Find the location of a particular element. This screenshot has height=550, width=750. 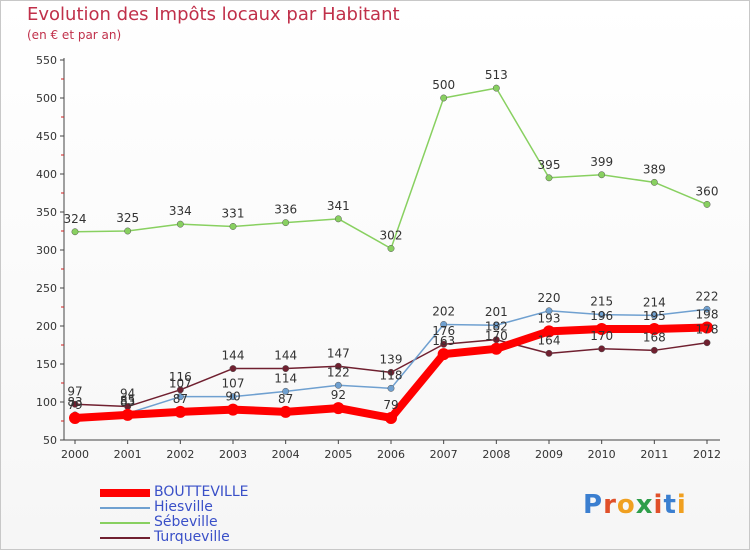

data-label: 325 is located at coordinates (127, 218).